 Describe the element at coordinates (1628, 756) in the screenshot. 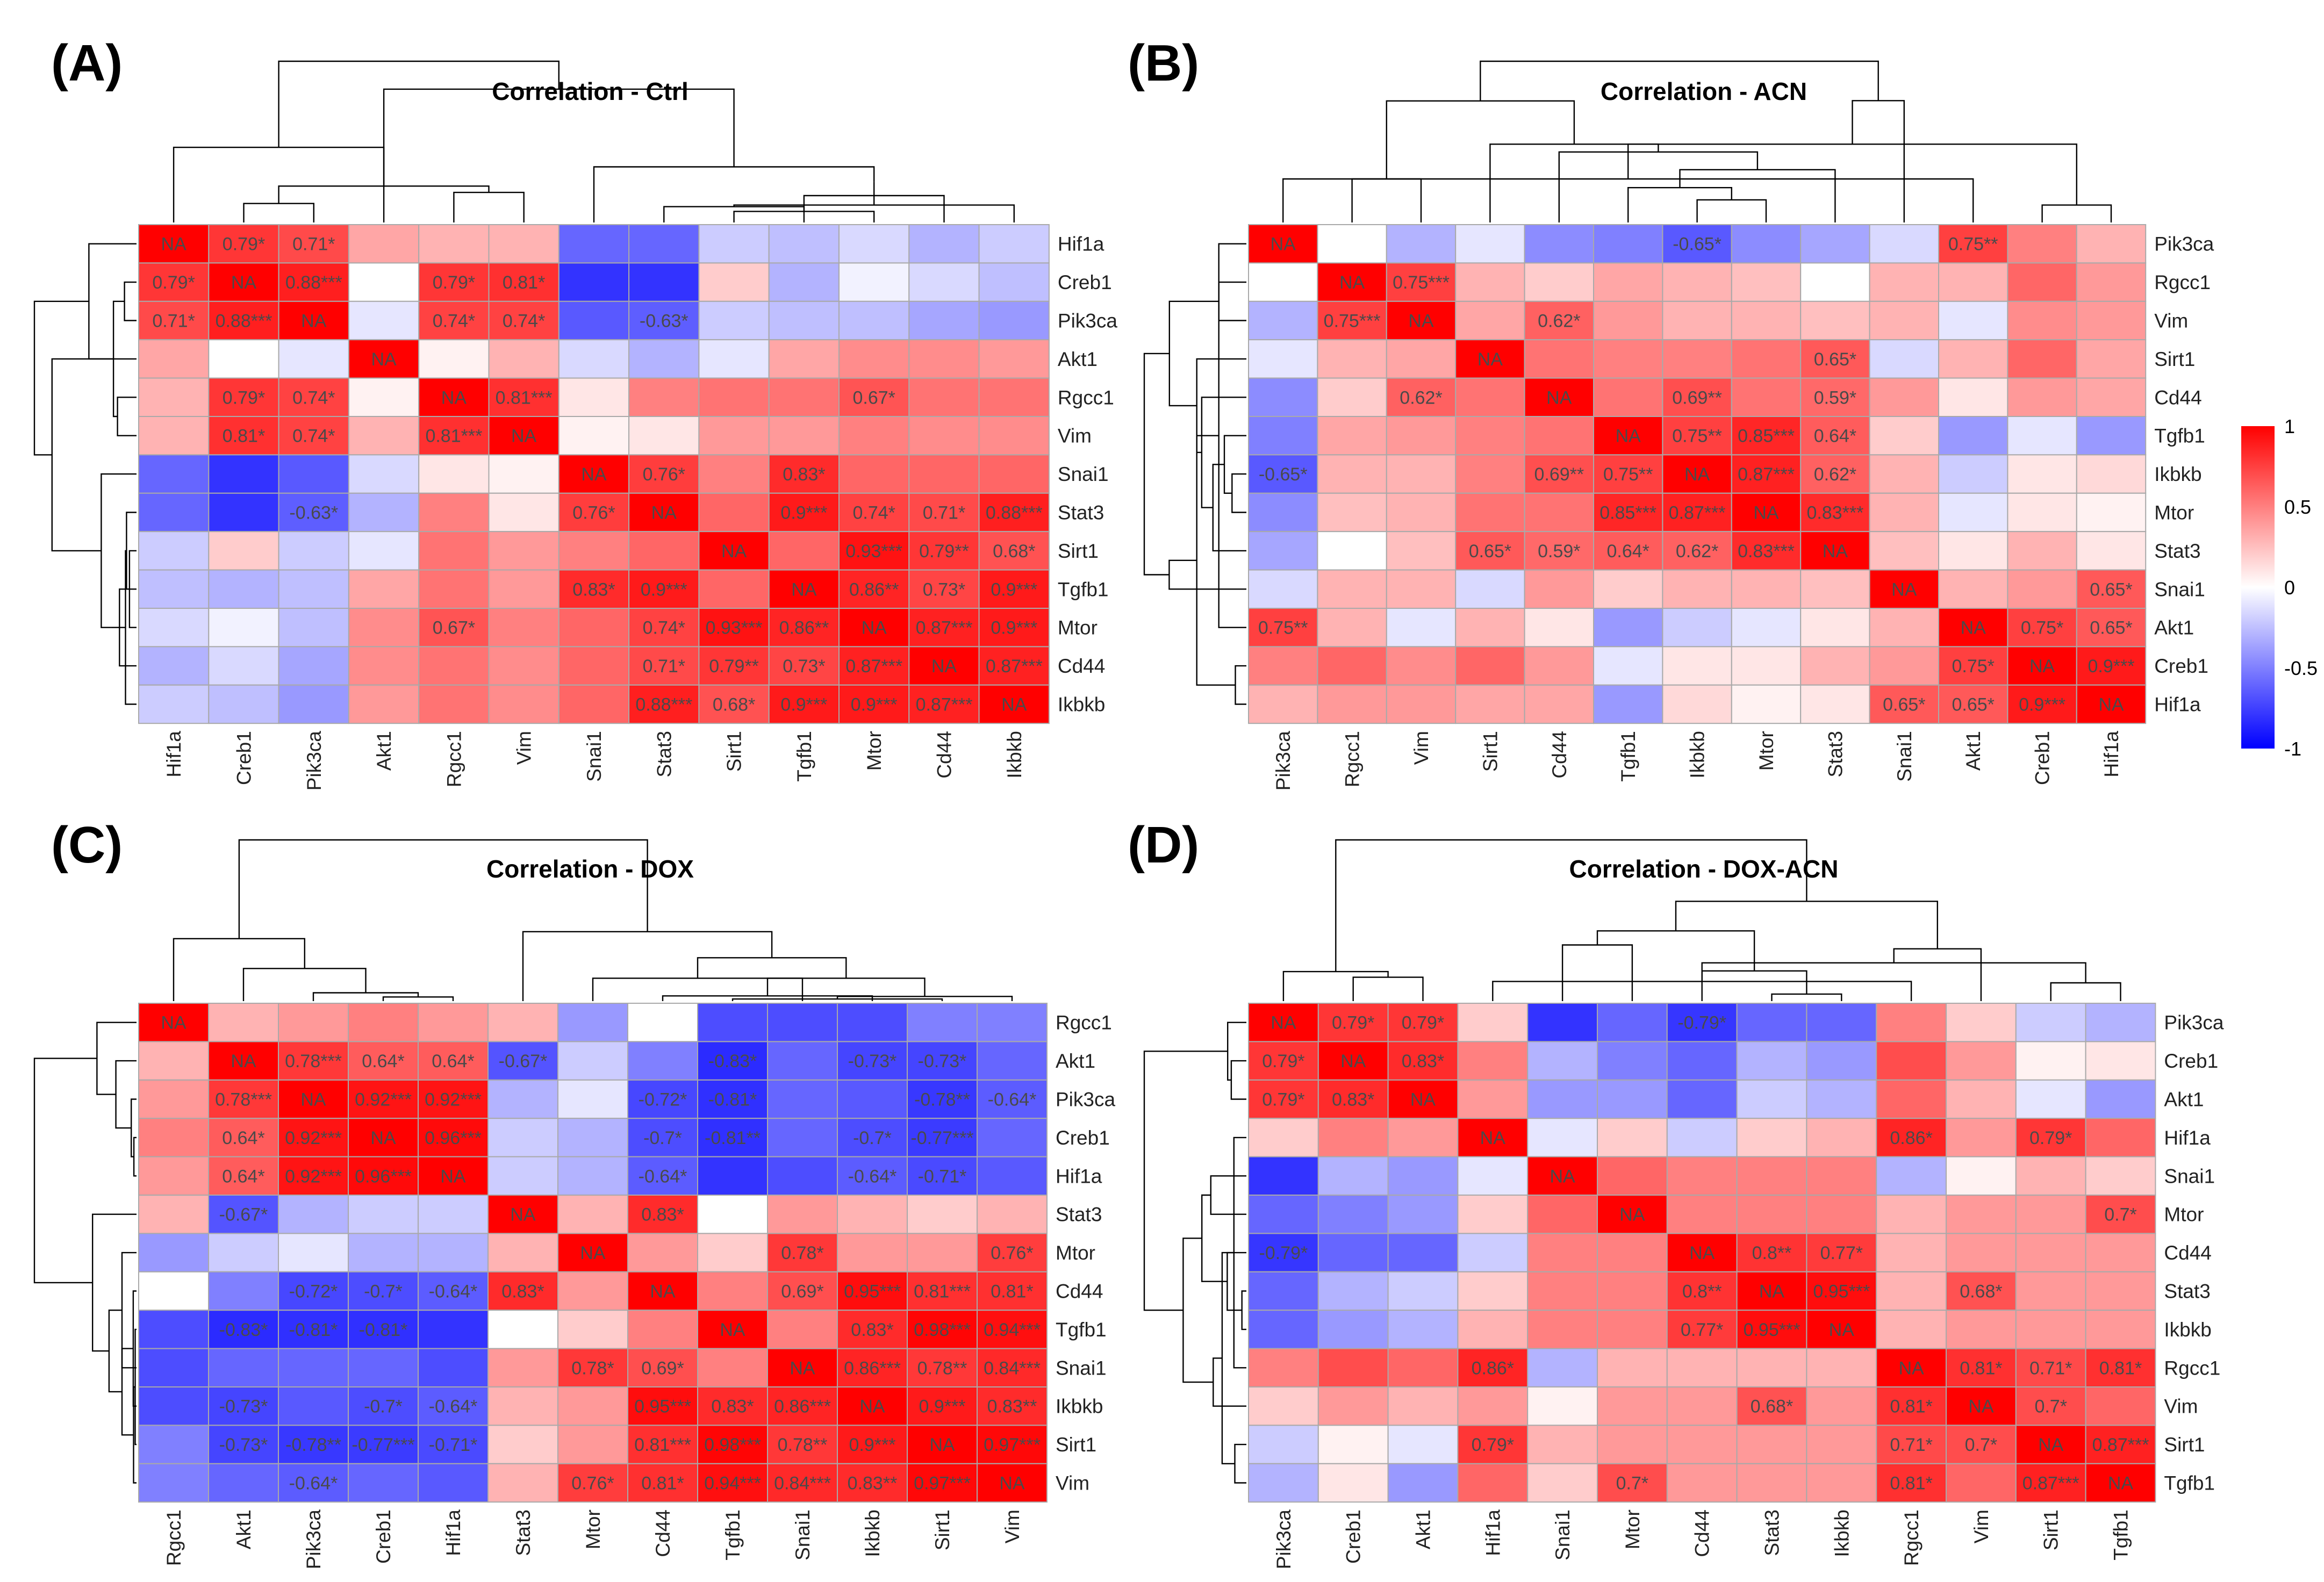

I see `column-label: Tgfb1` at that location.